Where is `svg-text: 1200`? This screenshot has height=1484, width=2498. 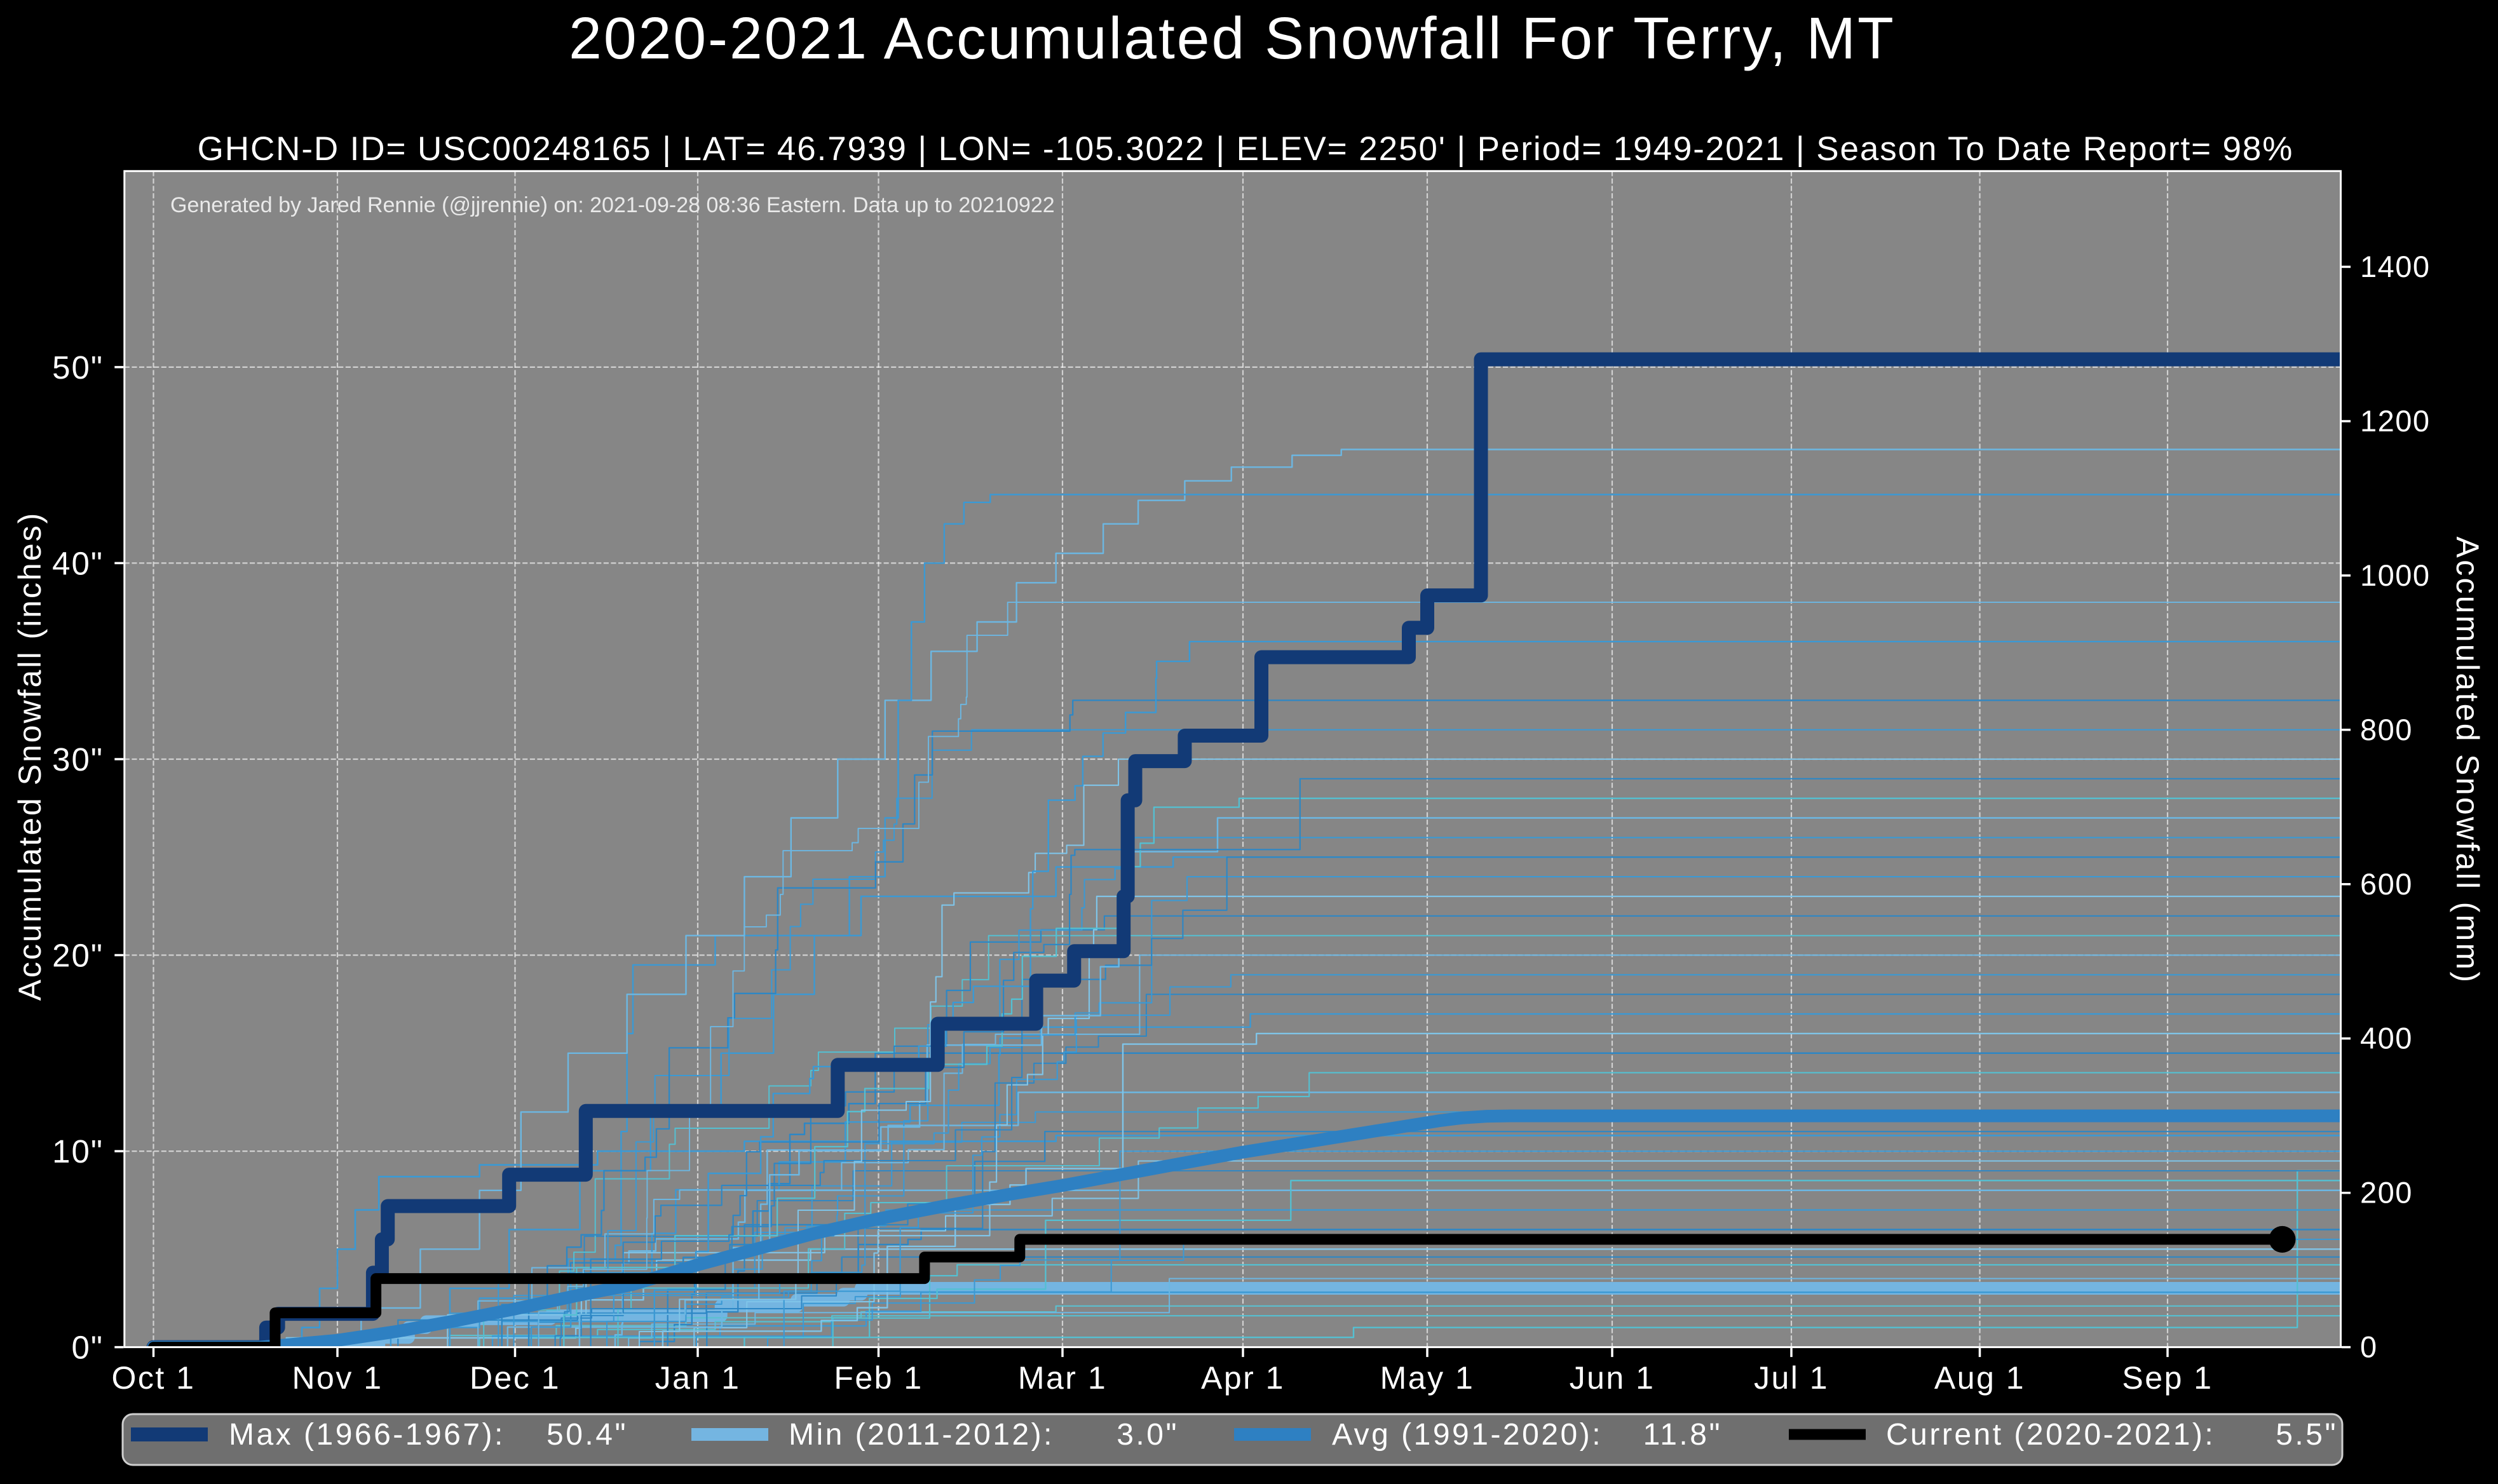
svg-text: 1200 is located at coordinates (2395, 421).